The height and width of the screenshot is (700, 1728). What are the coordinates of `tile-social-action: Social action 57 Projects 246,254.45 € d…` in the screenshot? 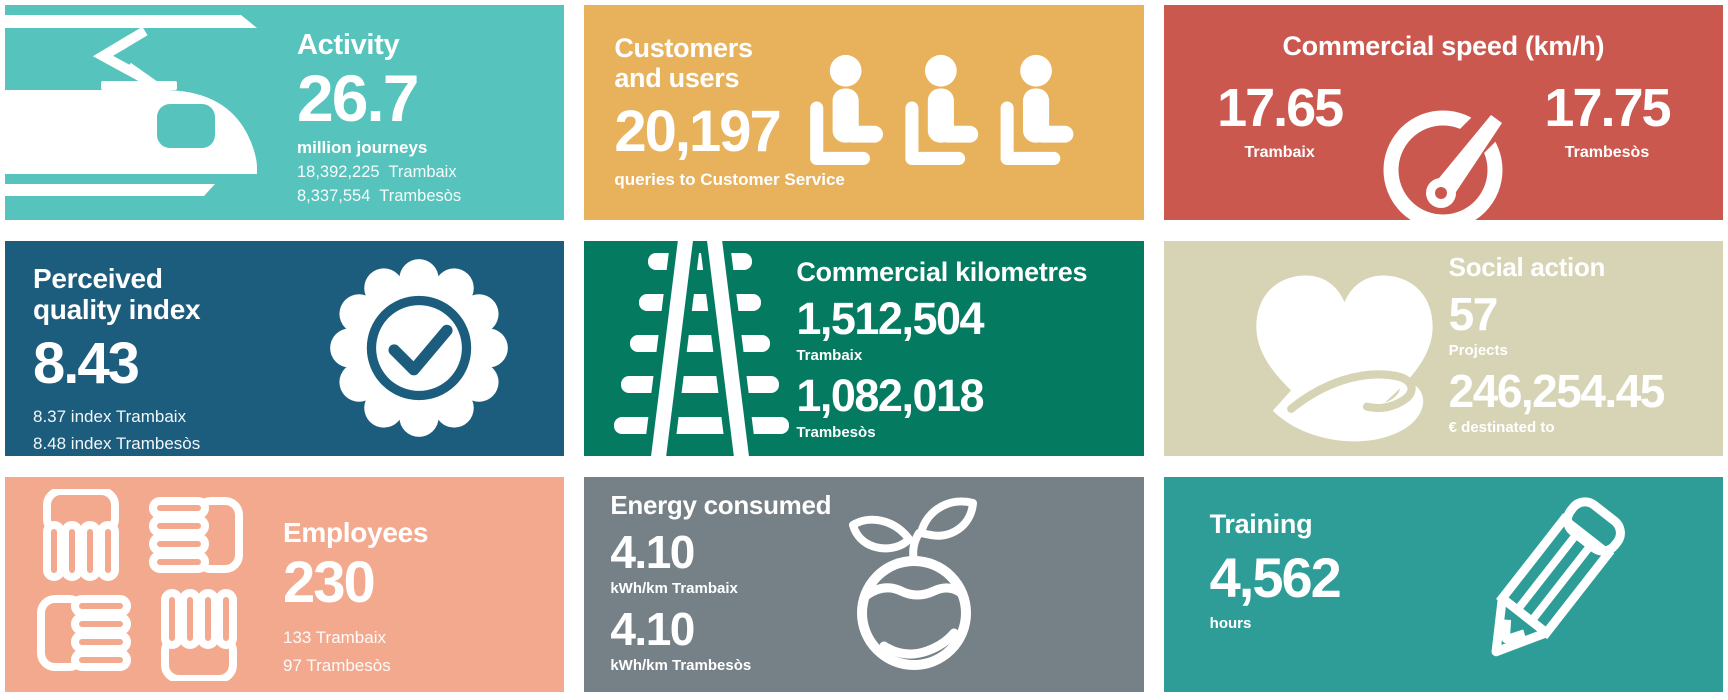 It's located at (1443, 348).